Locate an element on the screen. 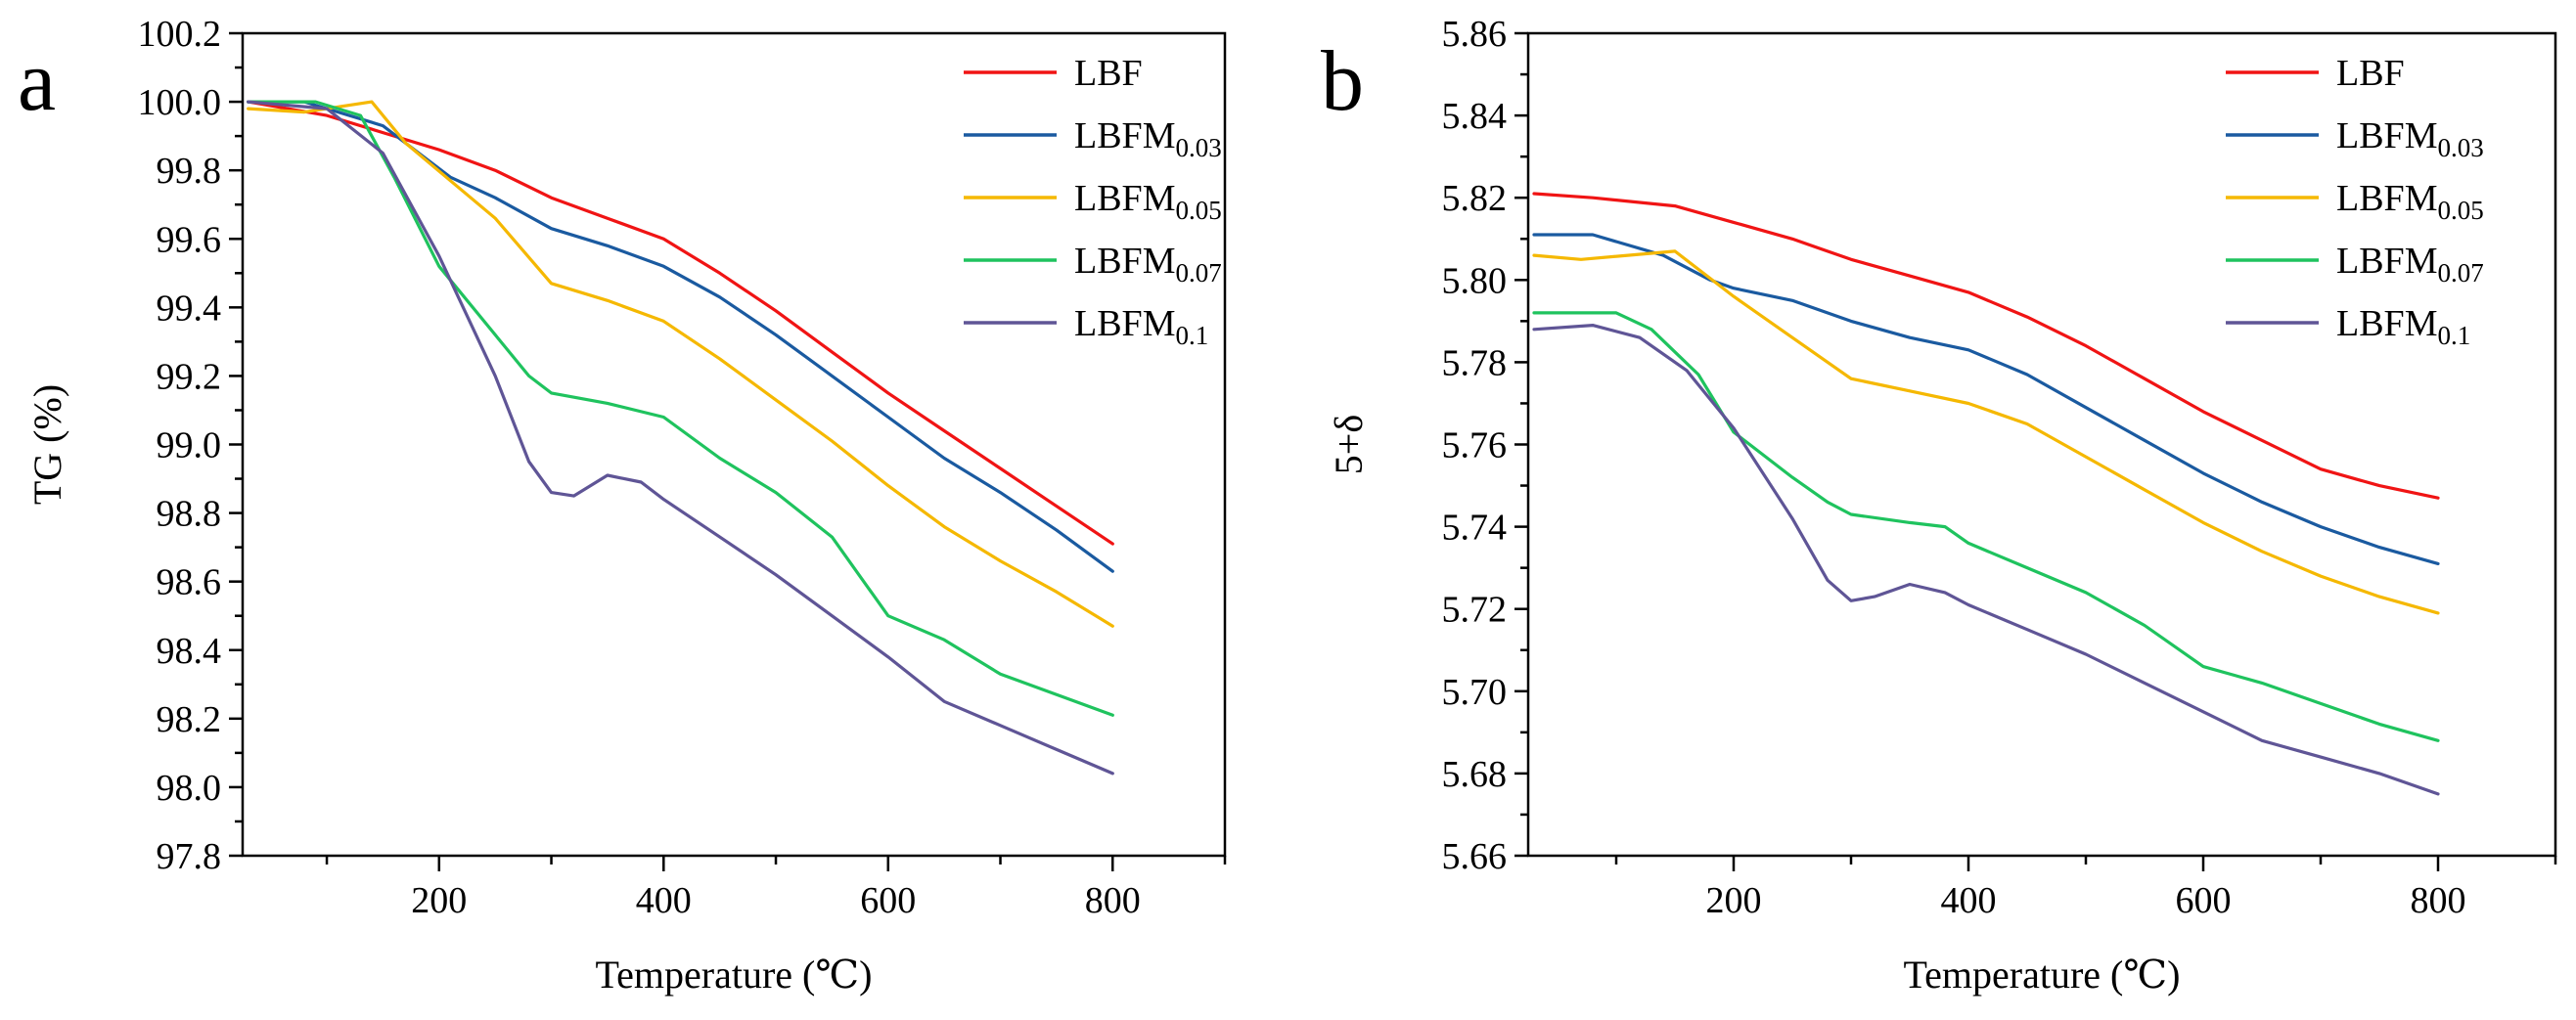 The height and width of the screenshot is (1020, 2576). y-tick-label: 99.2 is located at coordinates (189, 376).